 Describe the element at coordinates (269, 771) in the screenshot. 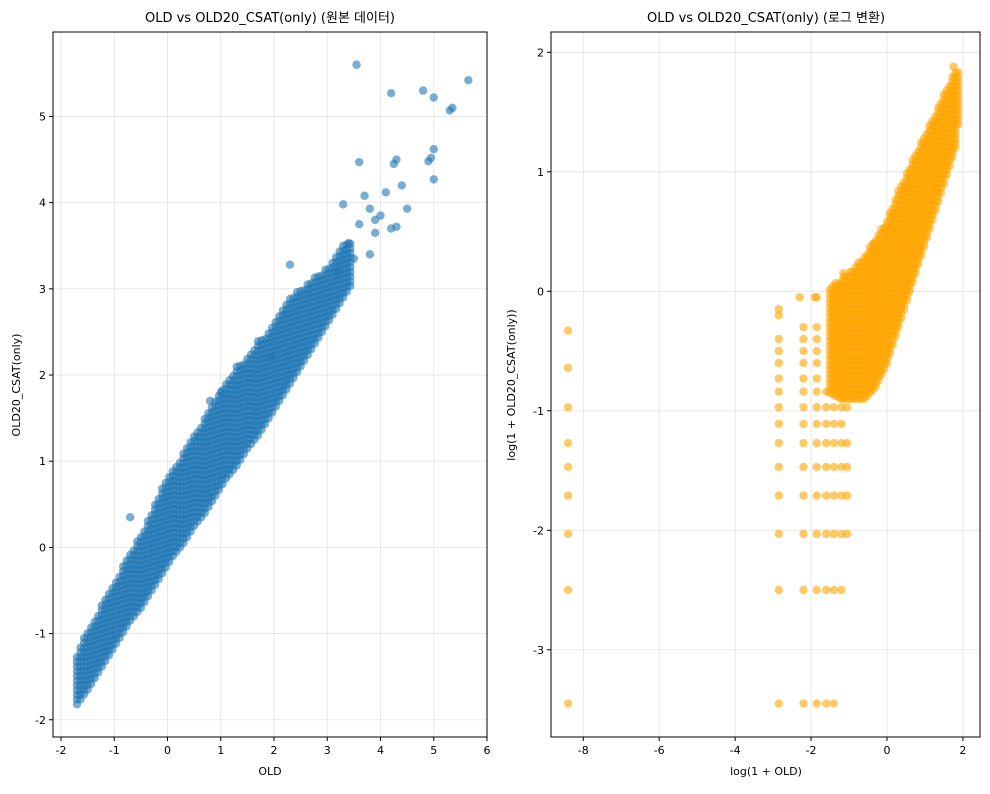

I see `x-axis-label: OLD` at that location.